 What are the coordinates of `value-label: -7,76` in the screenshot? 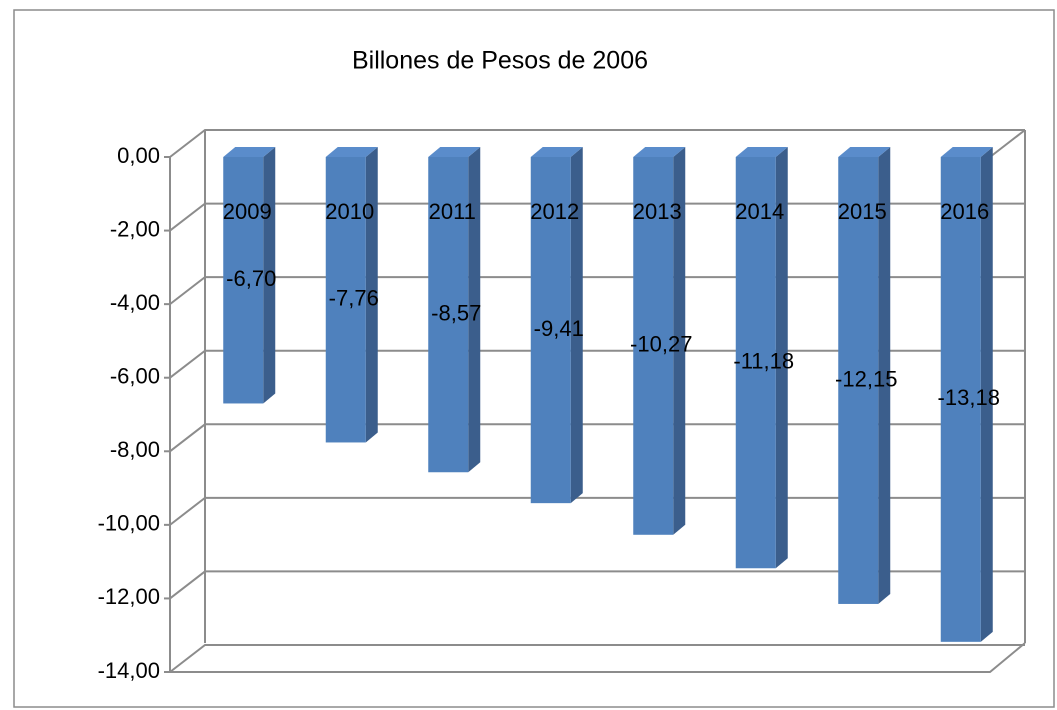 It's located at (354, 298).